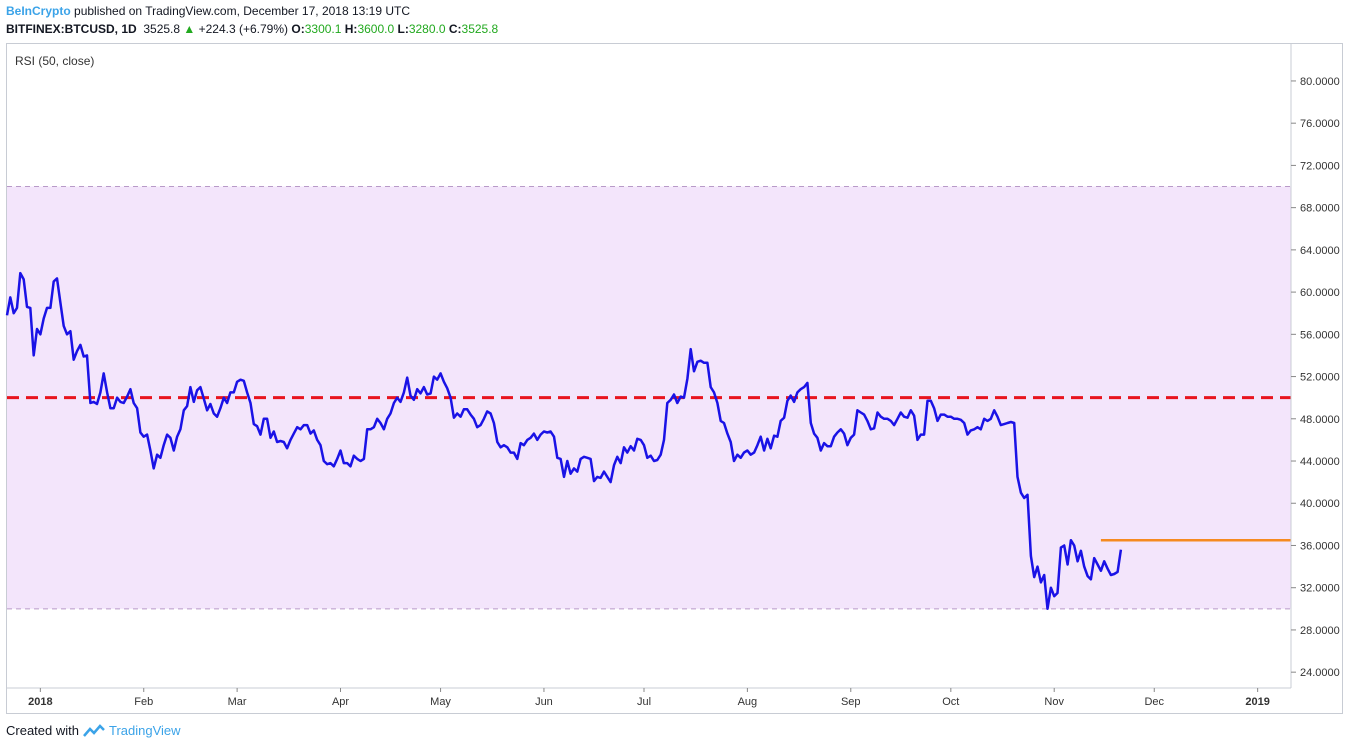 The width and height of the screenshot is (1350, 749). I want to click on y-tick-label: 28.0000, so click(1320, 631).